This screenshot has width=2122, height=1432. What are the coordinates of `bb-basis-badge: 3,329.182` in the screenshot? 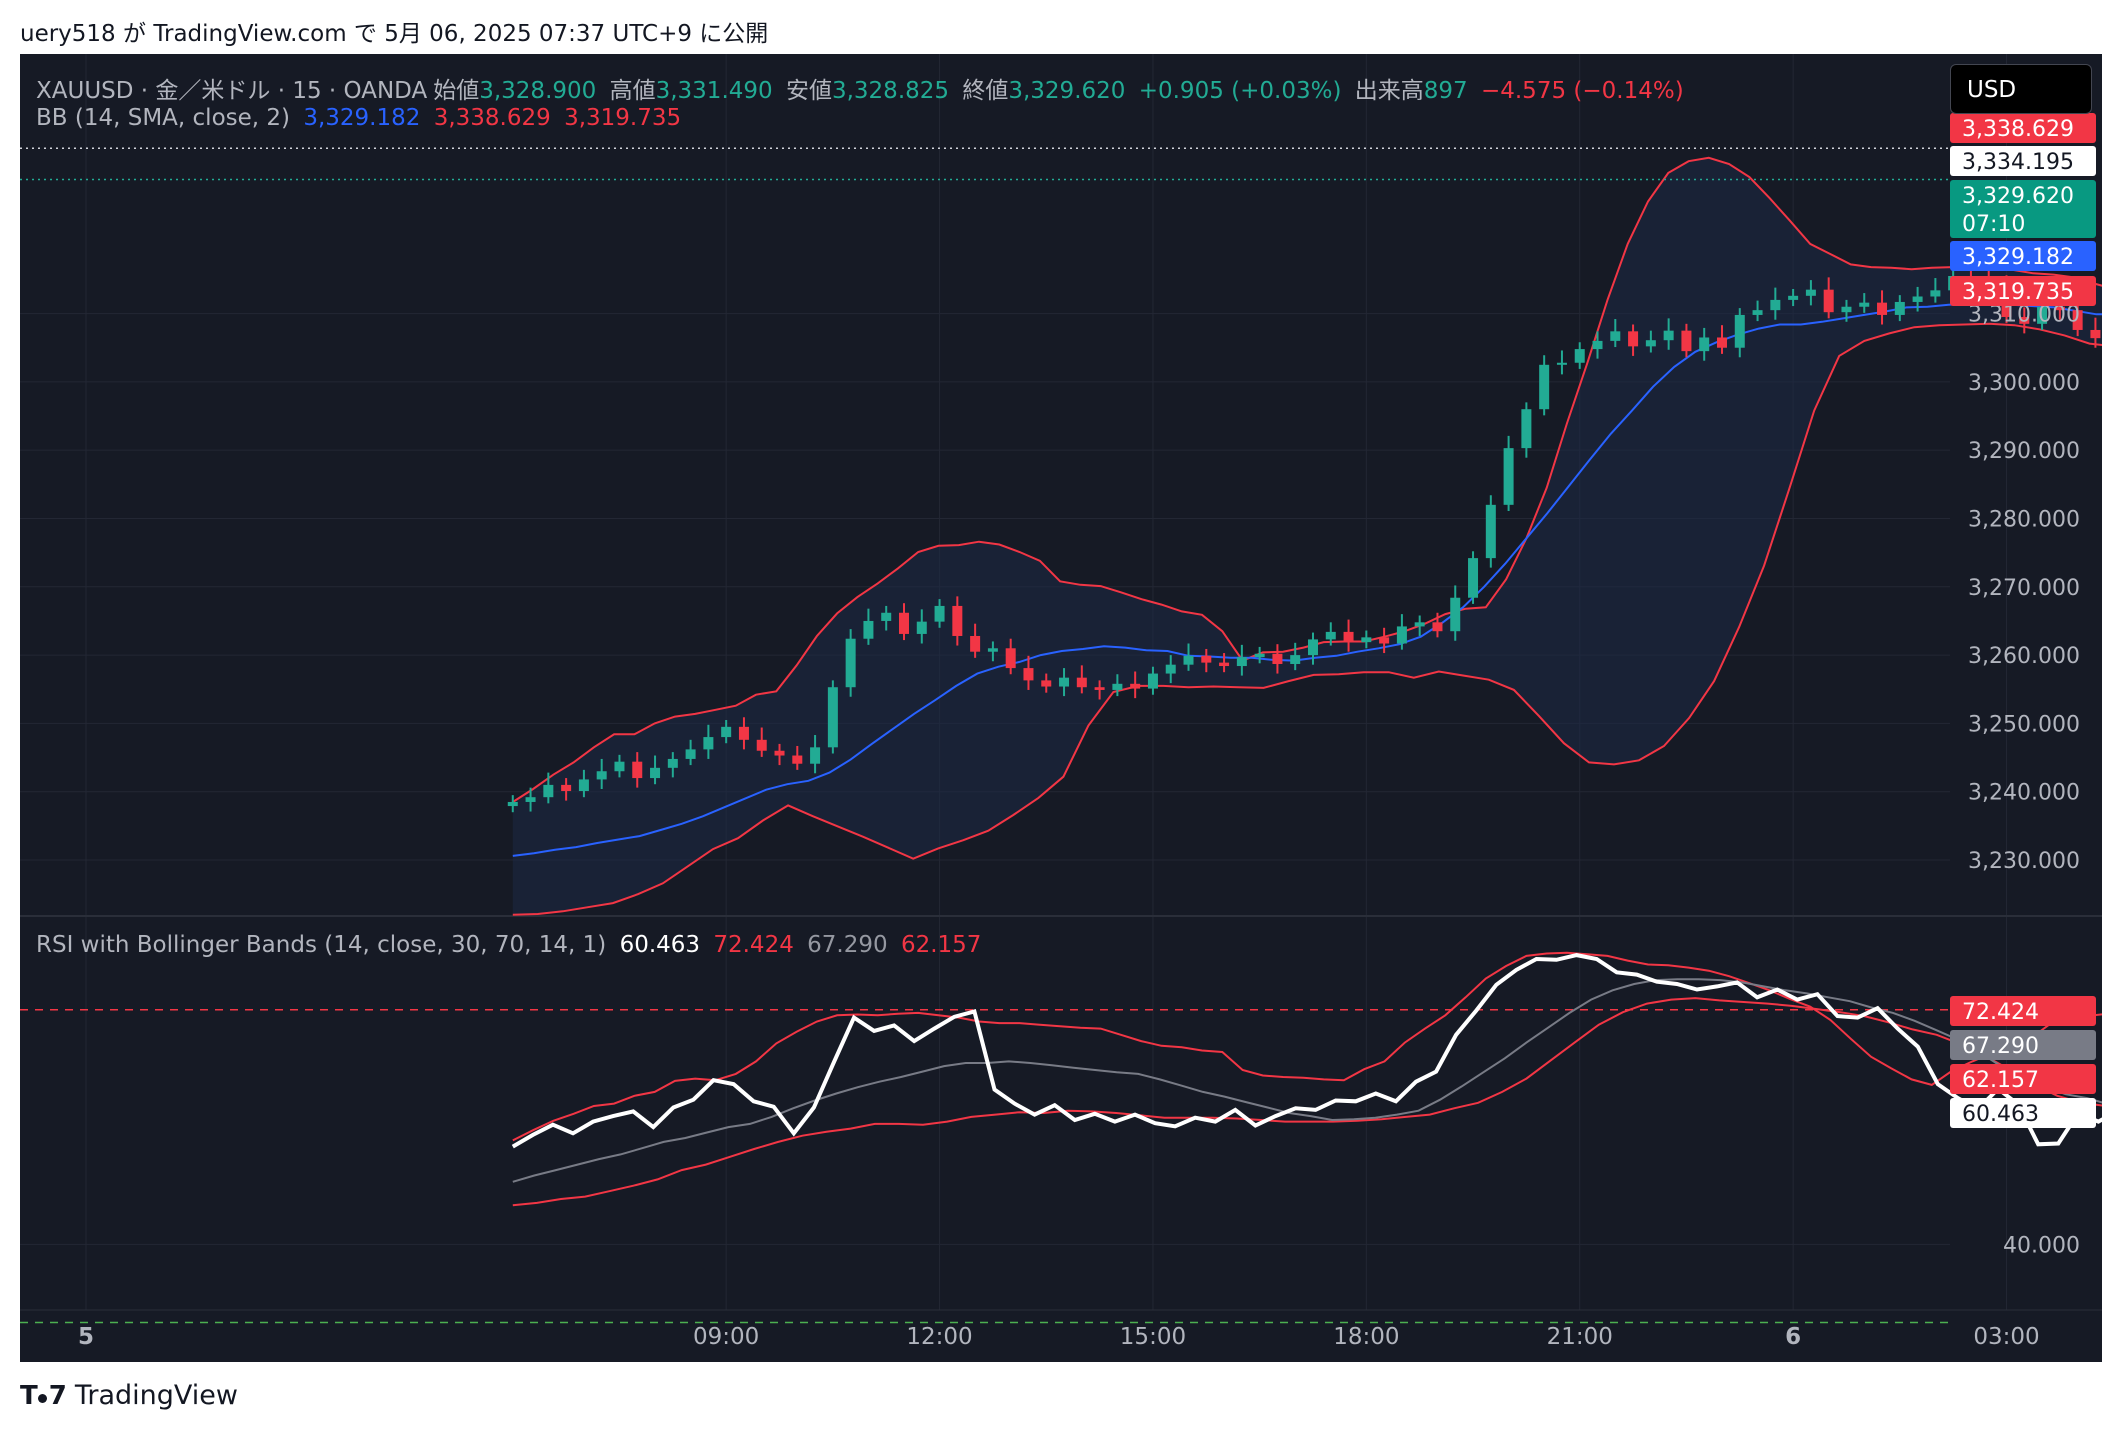 It's located at (2018, 257).